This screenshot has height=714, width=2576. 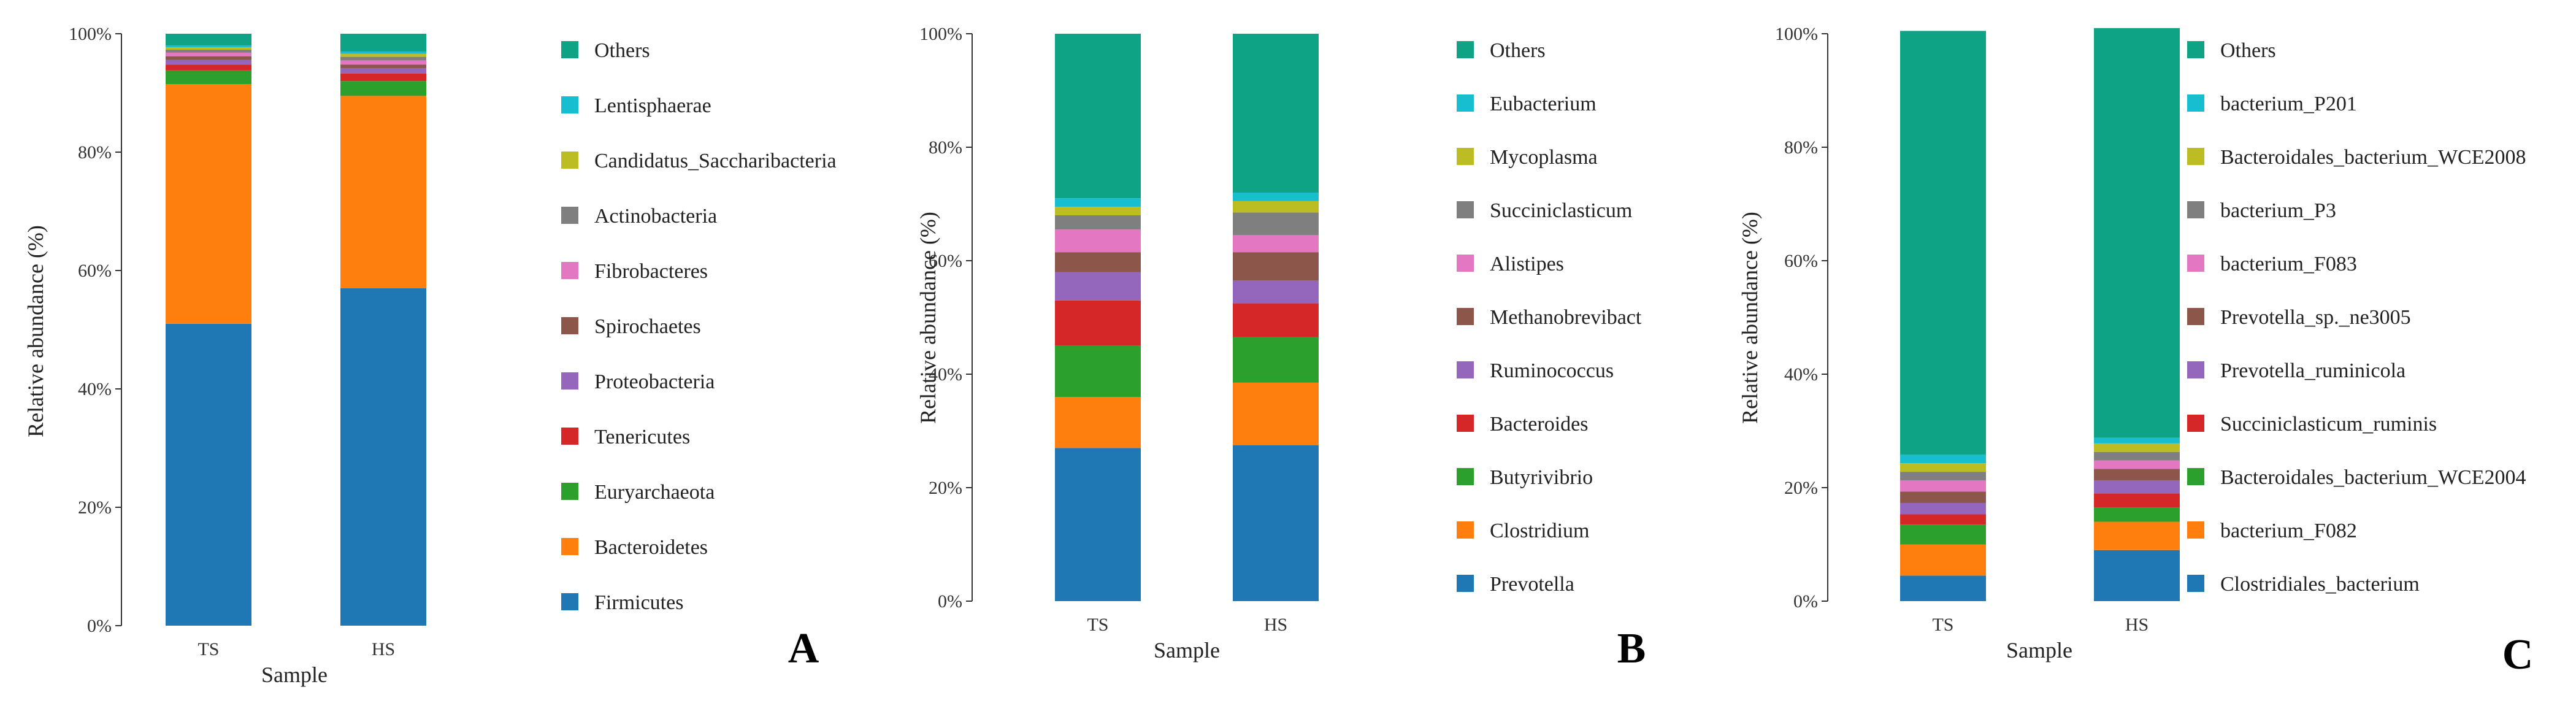 I want to click on legend-entry: Bacteroidales_bacterium_WCE2008, so click(x=2356, y=157).